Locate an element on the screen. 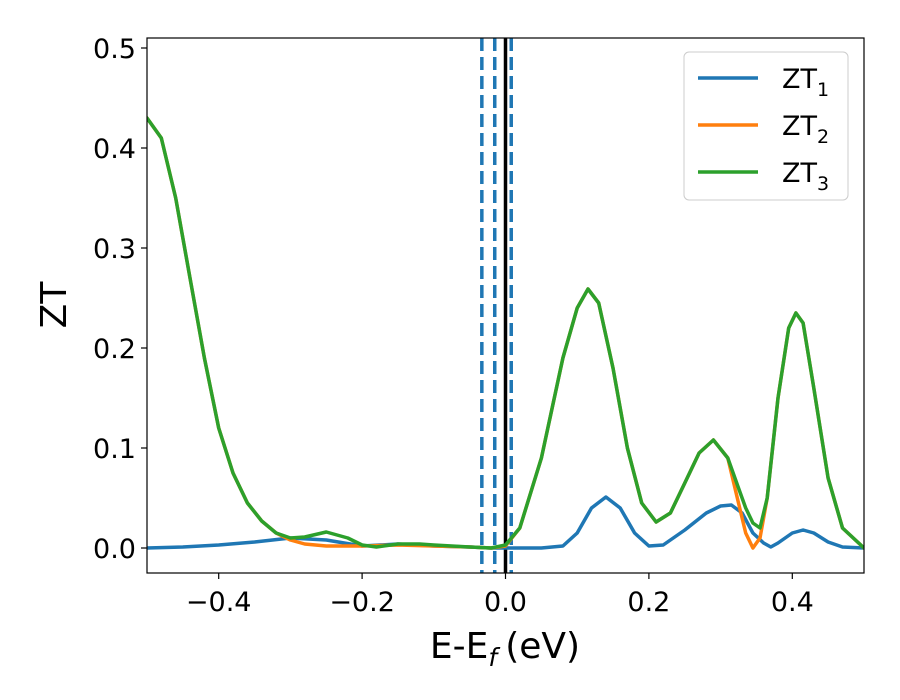 Image resolution: width=900 pixels, height=700 pixels. y-axis: 0.0 0.1 0.2 0.3 0.4 0.5 is located at coordinates (120, 299).